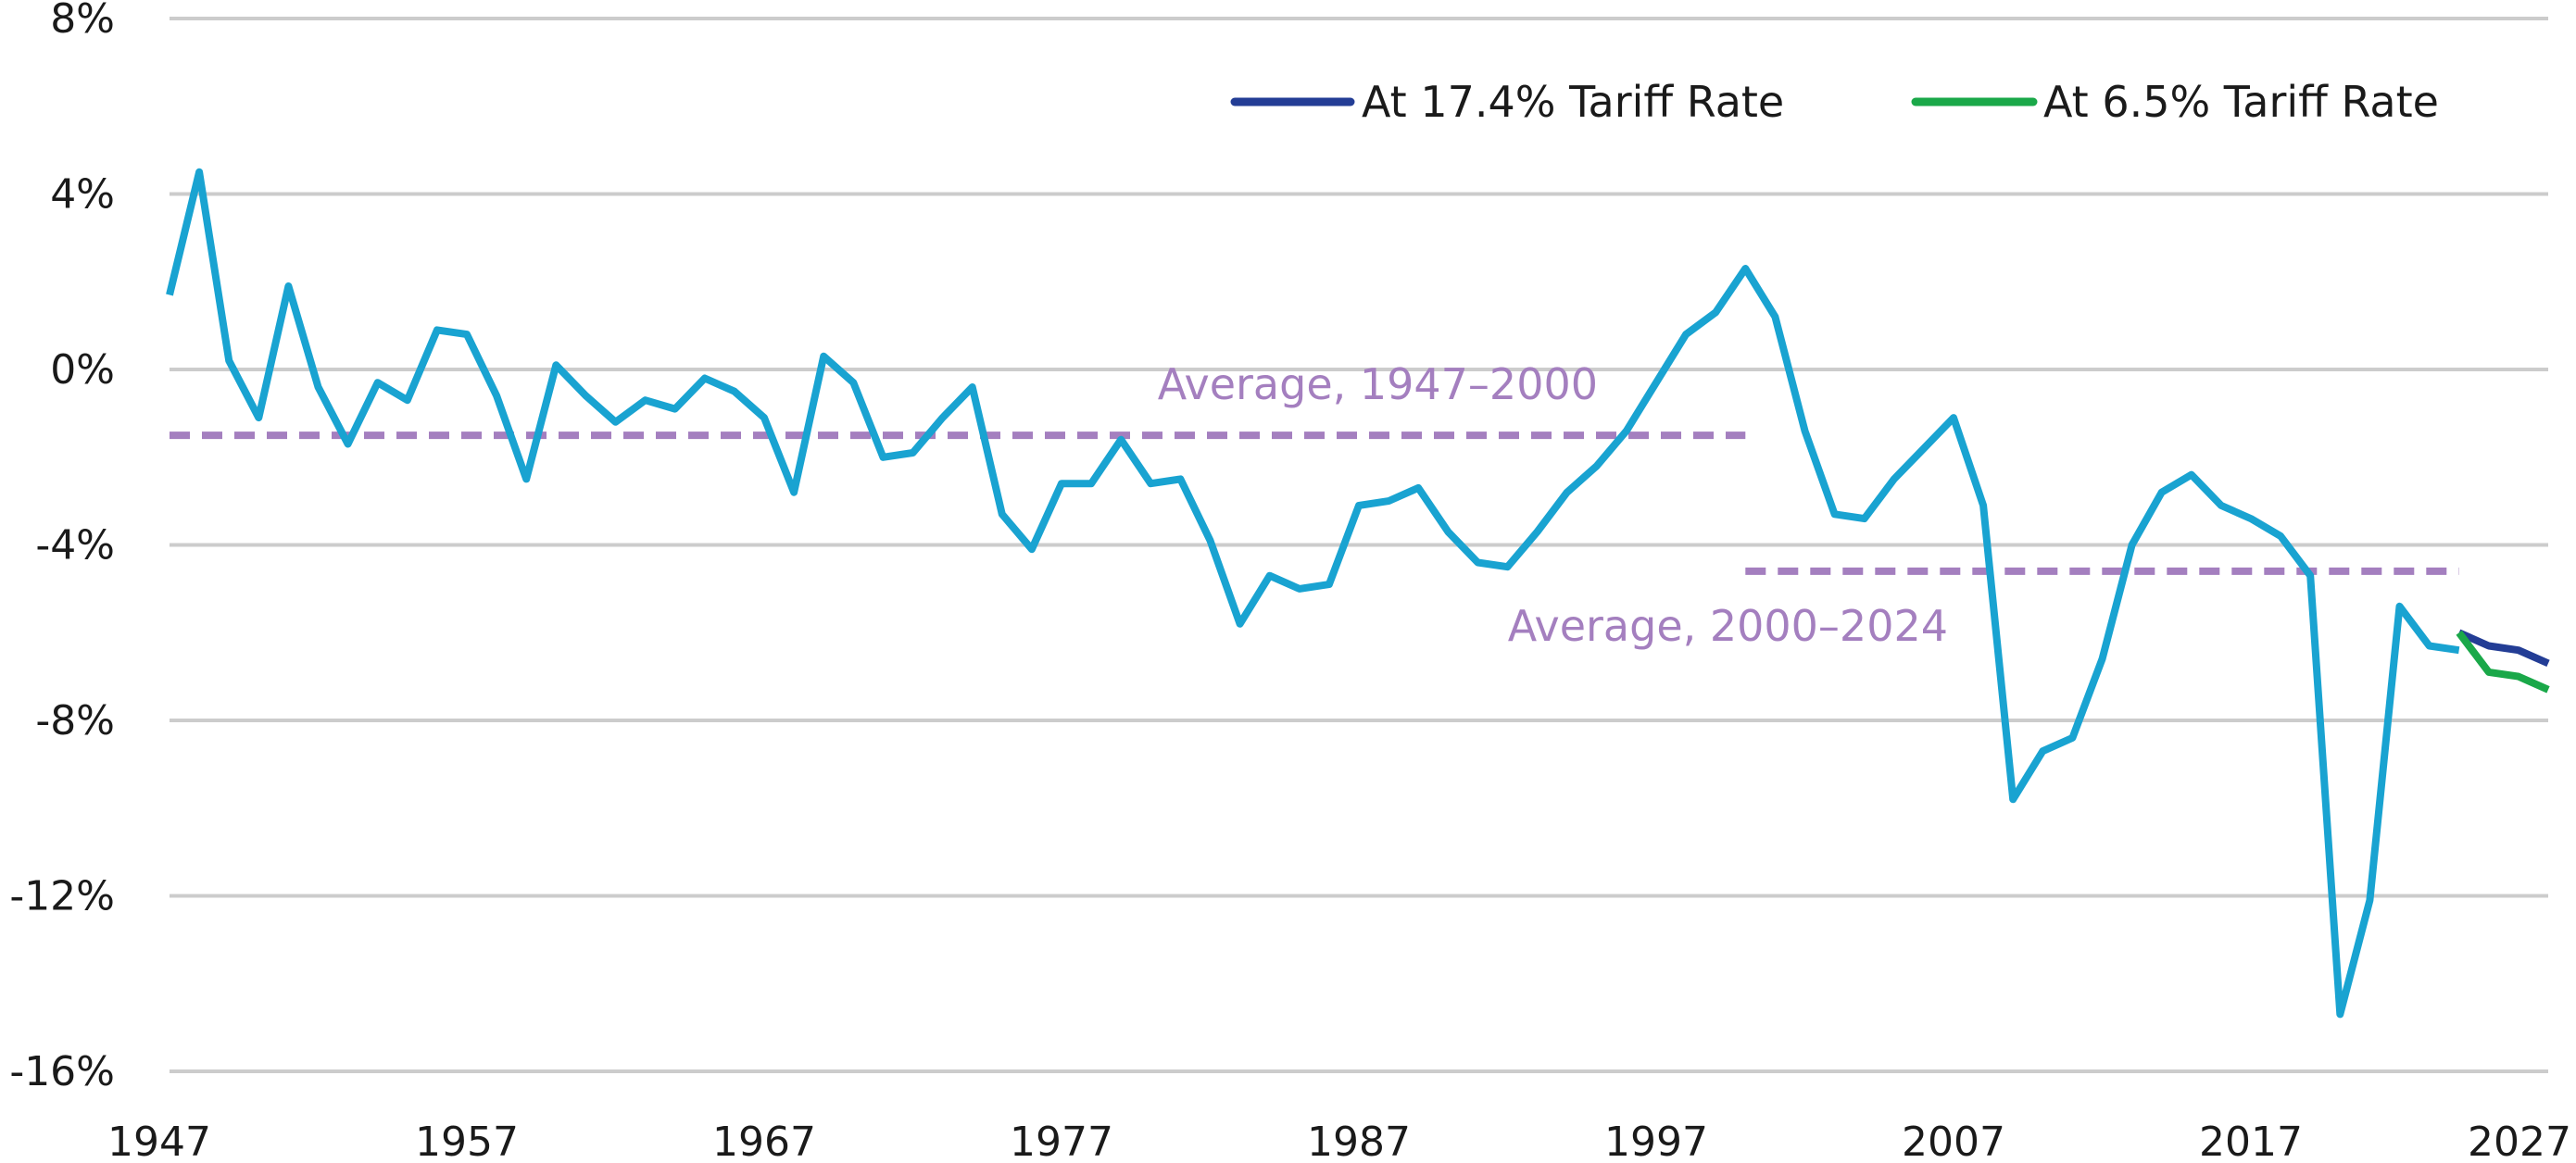 This screenshot has height=1163, width=2576. What do you see at coordinates (2241, 102) in the screenshot?
I see `legend-label: At 6.5% Tariff Rate` at bounding box center [2241, 102].